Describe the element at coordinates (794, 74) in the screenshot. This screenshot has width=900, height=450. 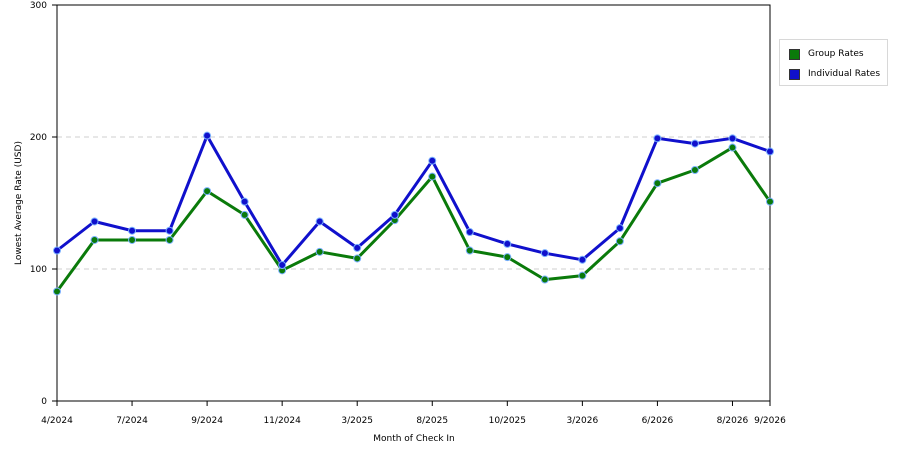
I see `legend-swatch-individual-rates` at that location.